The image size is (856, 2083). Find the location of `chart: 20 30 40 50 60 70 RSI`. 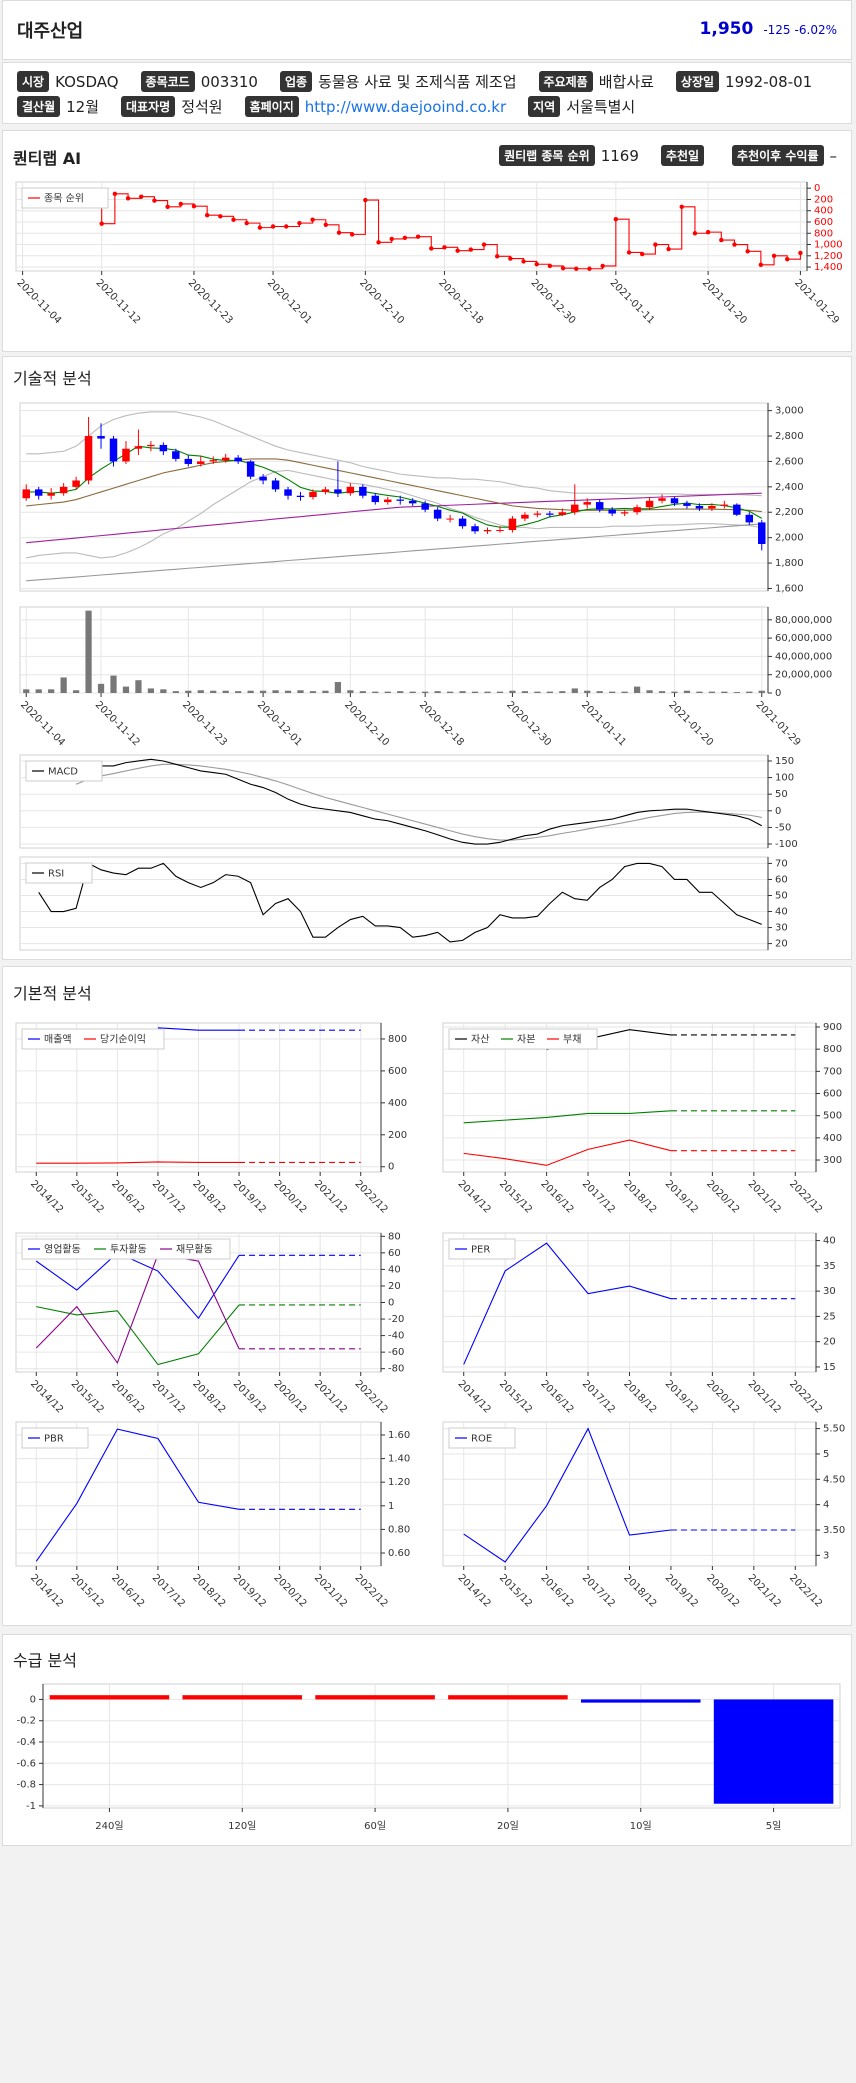

chart: 20 30 40 50 60 70 RSI is located at coordinates (403, 903).